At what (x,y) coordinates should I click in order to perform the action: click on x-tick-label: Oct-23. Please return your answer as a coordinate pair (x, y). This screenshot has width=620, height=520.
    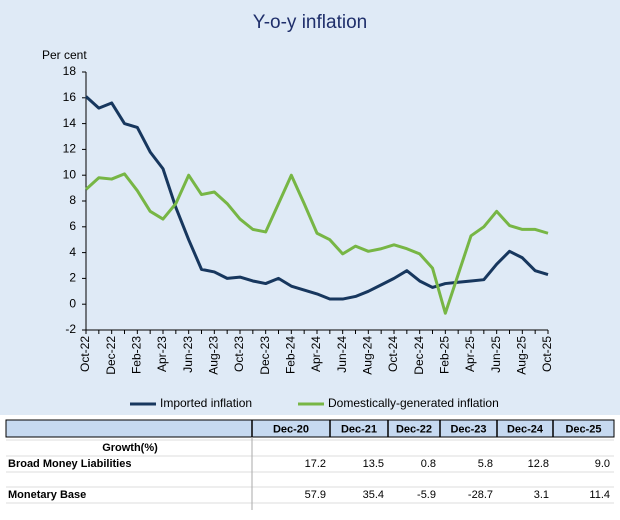
    Looking at the image, I should click on (239, 354).